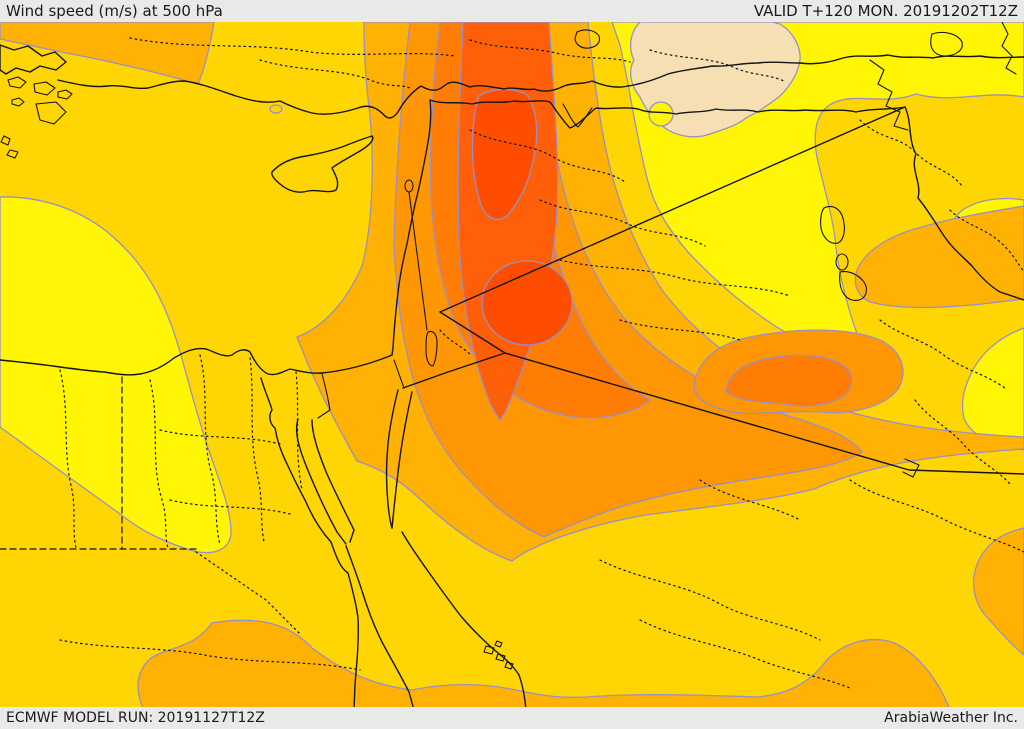 The image size is (1024, 729). I want to click on egypt-israel-border, so click(399, 374).